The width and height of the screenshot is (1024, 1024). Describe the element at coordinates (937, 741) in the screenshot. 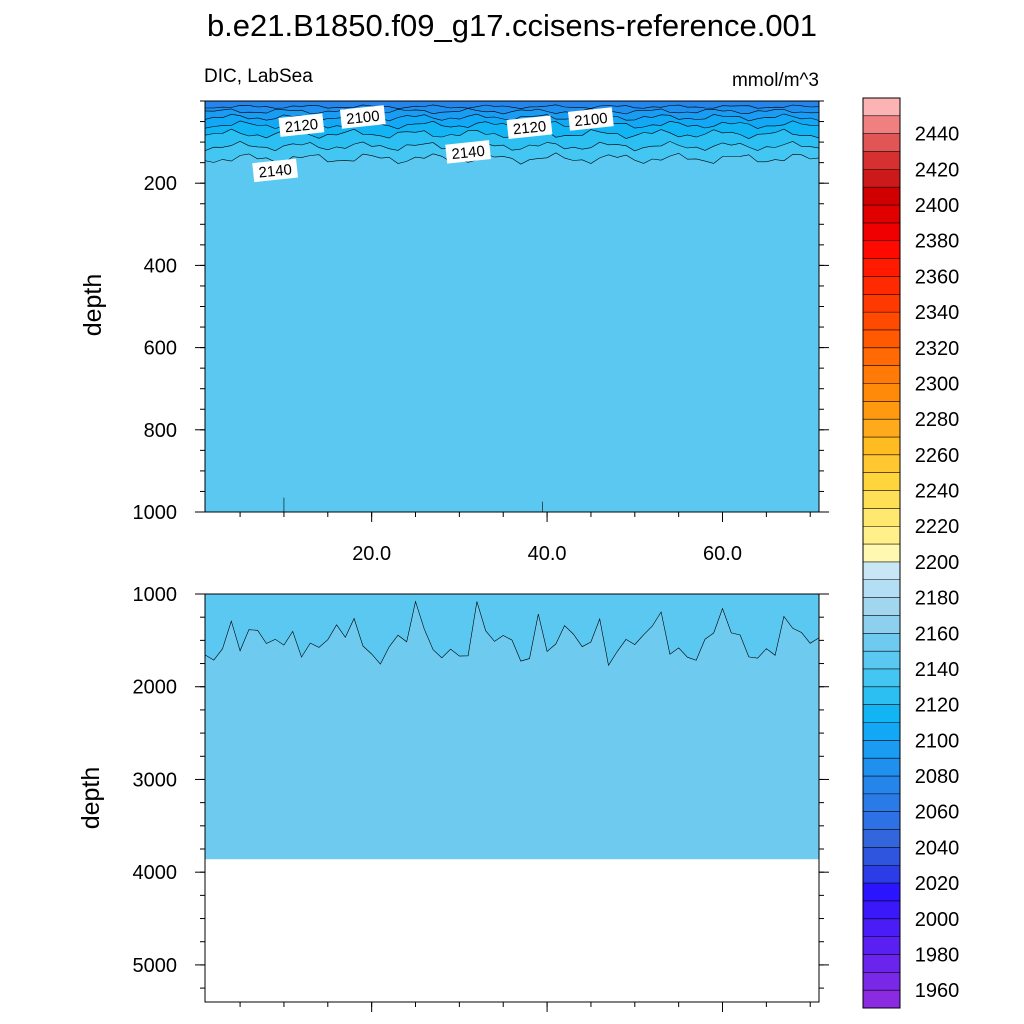

I see `colorbar-label: 2100` at that location.